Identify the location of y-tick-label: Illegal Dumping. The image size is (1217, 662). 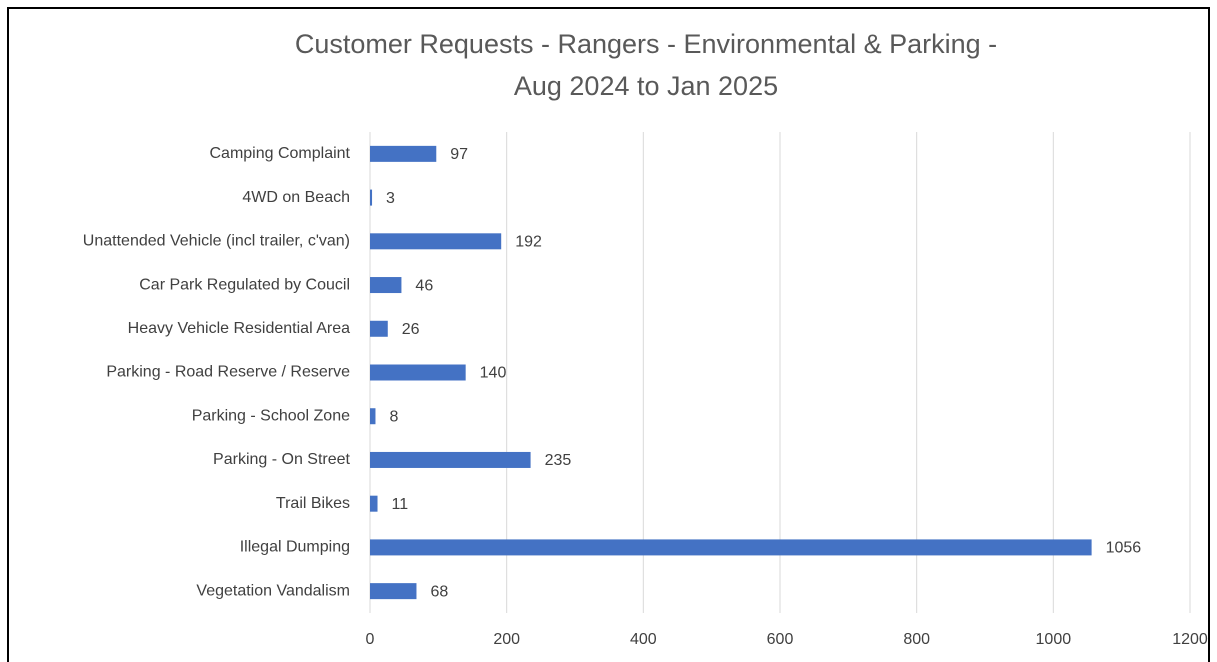
(295, 547).